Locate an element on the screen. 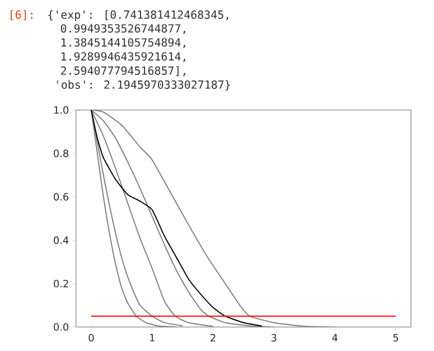  y-tick-label: 0.2 is located at coordinates (61, 284).